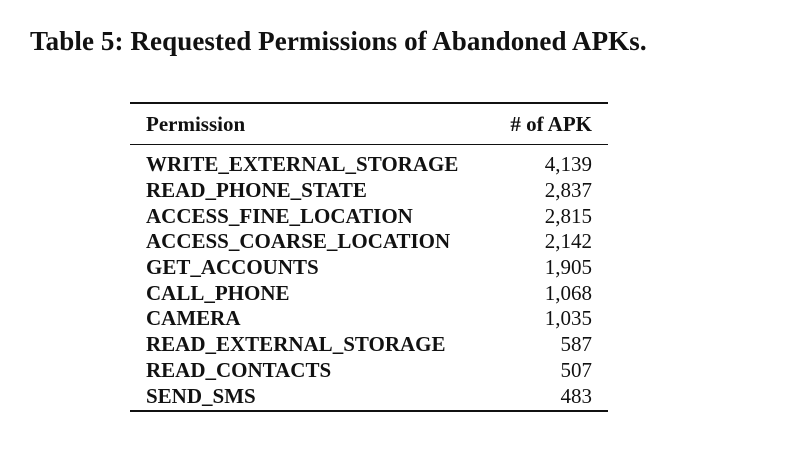  I want to click on permission-cell: SEND_SMS, so click(201, 395).